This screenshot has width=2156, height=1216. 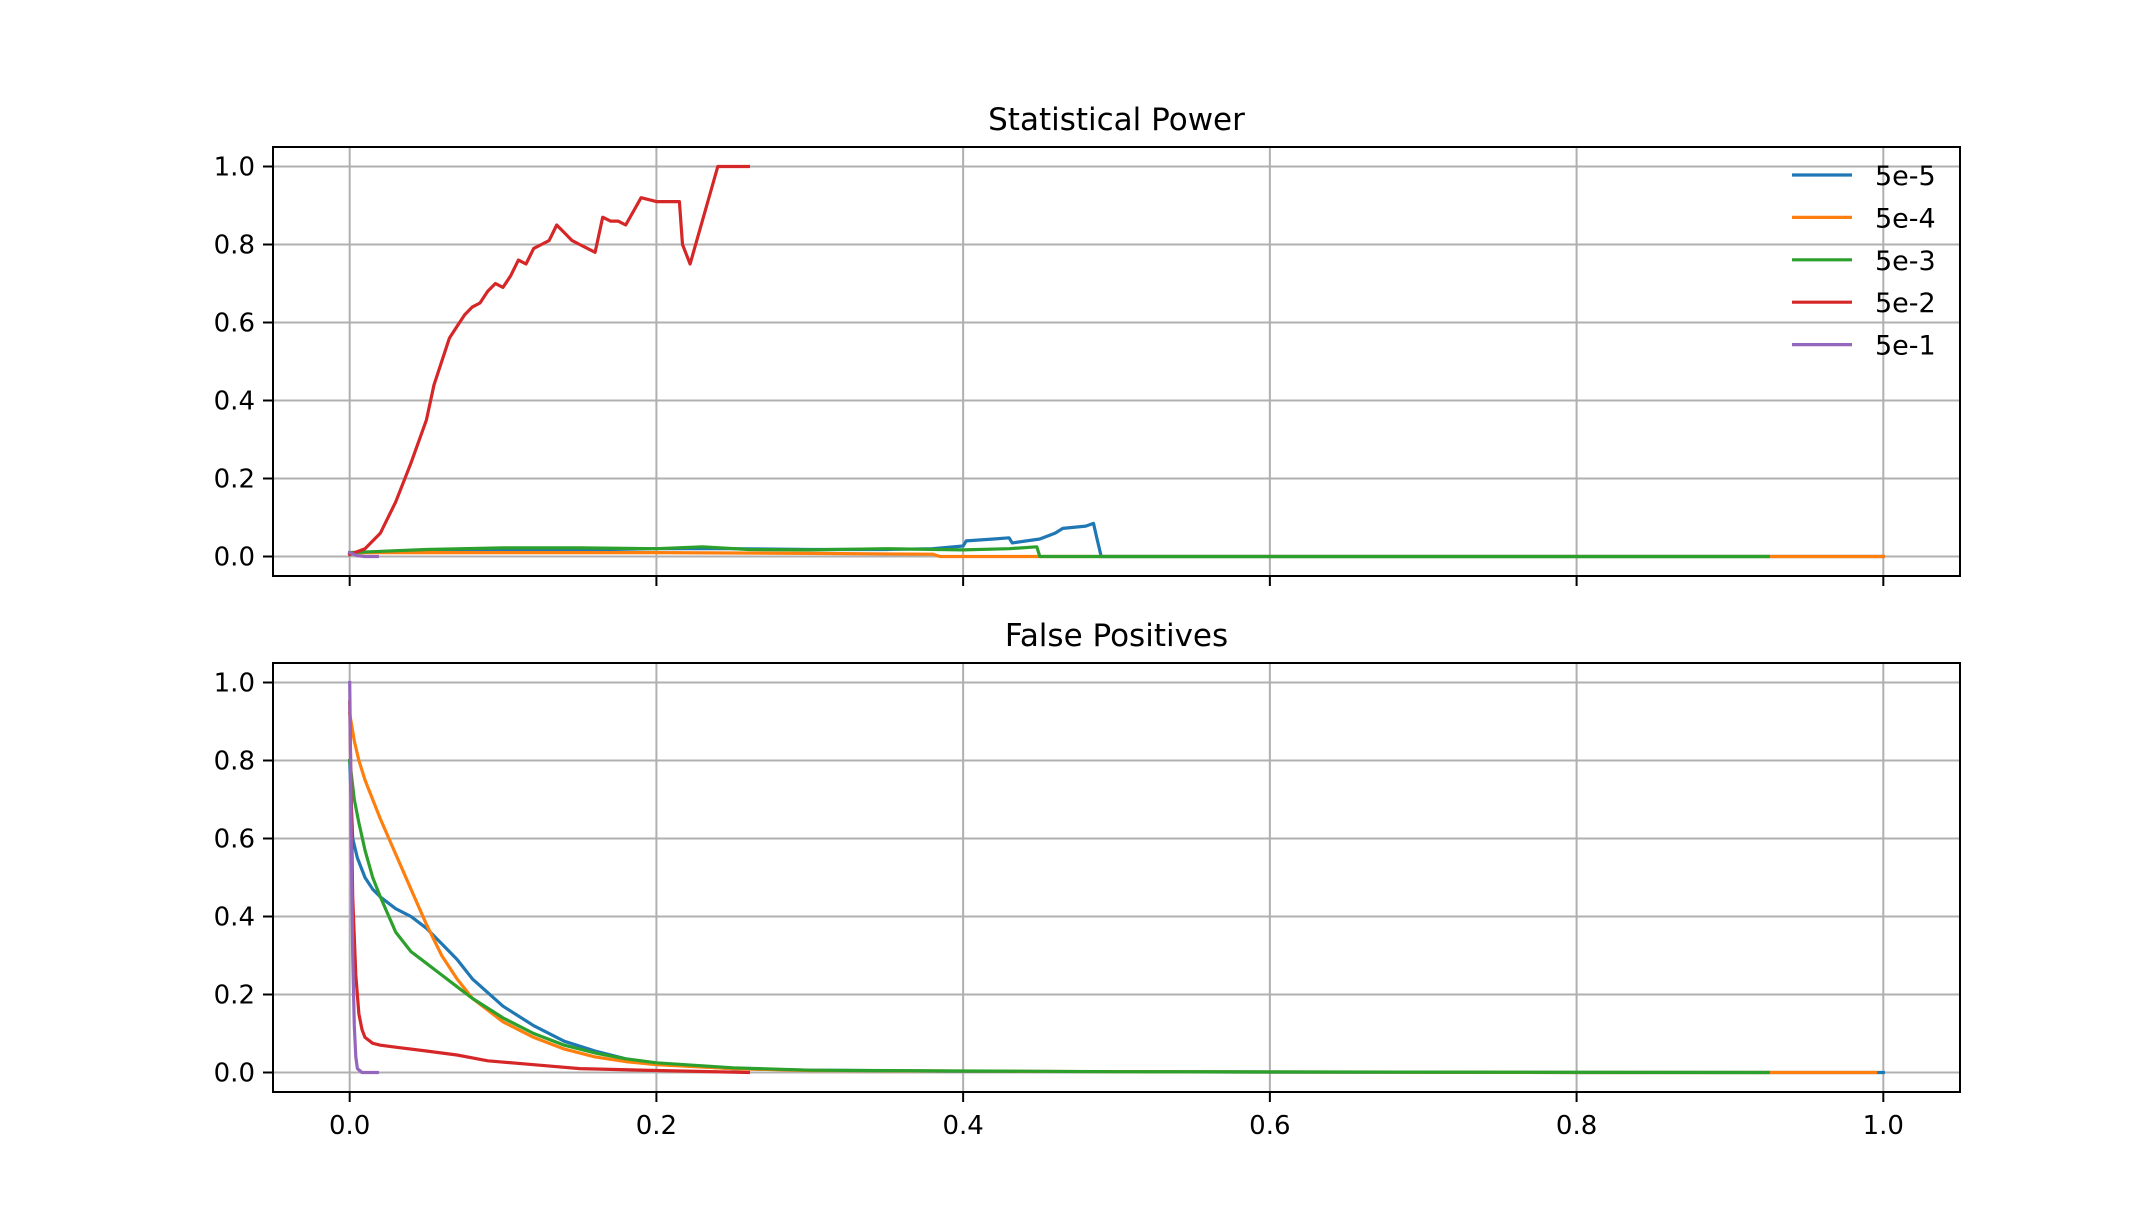 What do you see at coordinates (1864, 261) in the screenshot?
I see `legend: 5e-5 5e-4 5e-3 5e-2 5e-1` at bounding box center [1864, 261].